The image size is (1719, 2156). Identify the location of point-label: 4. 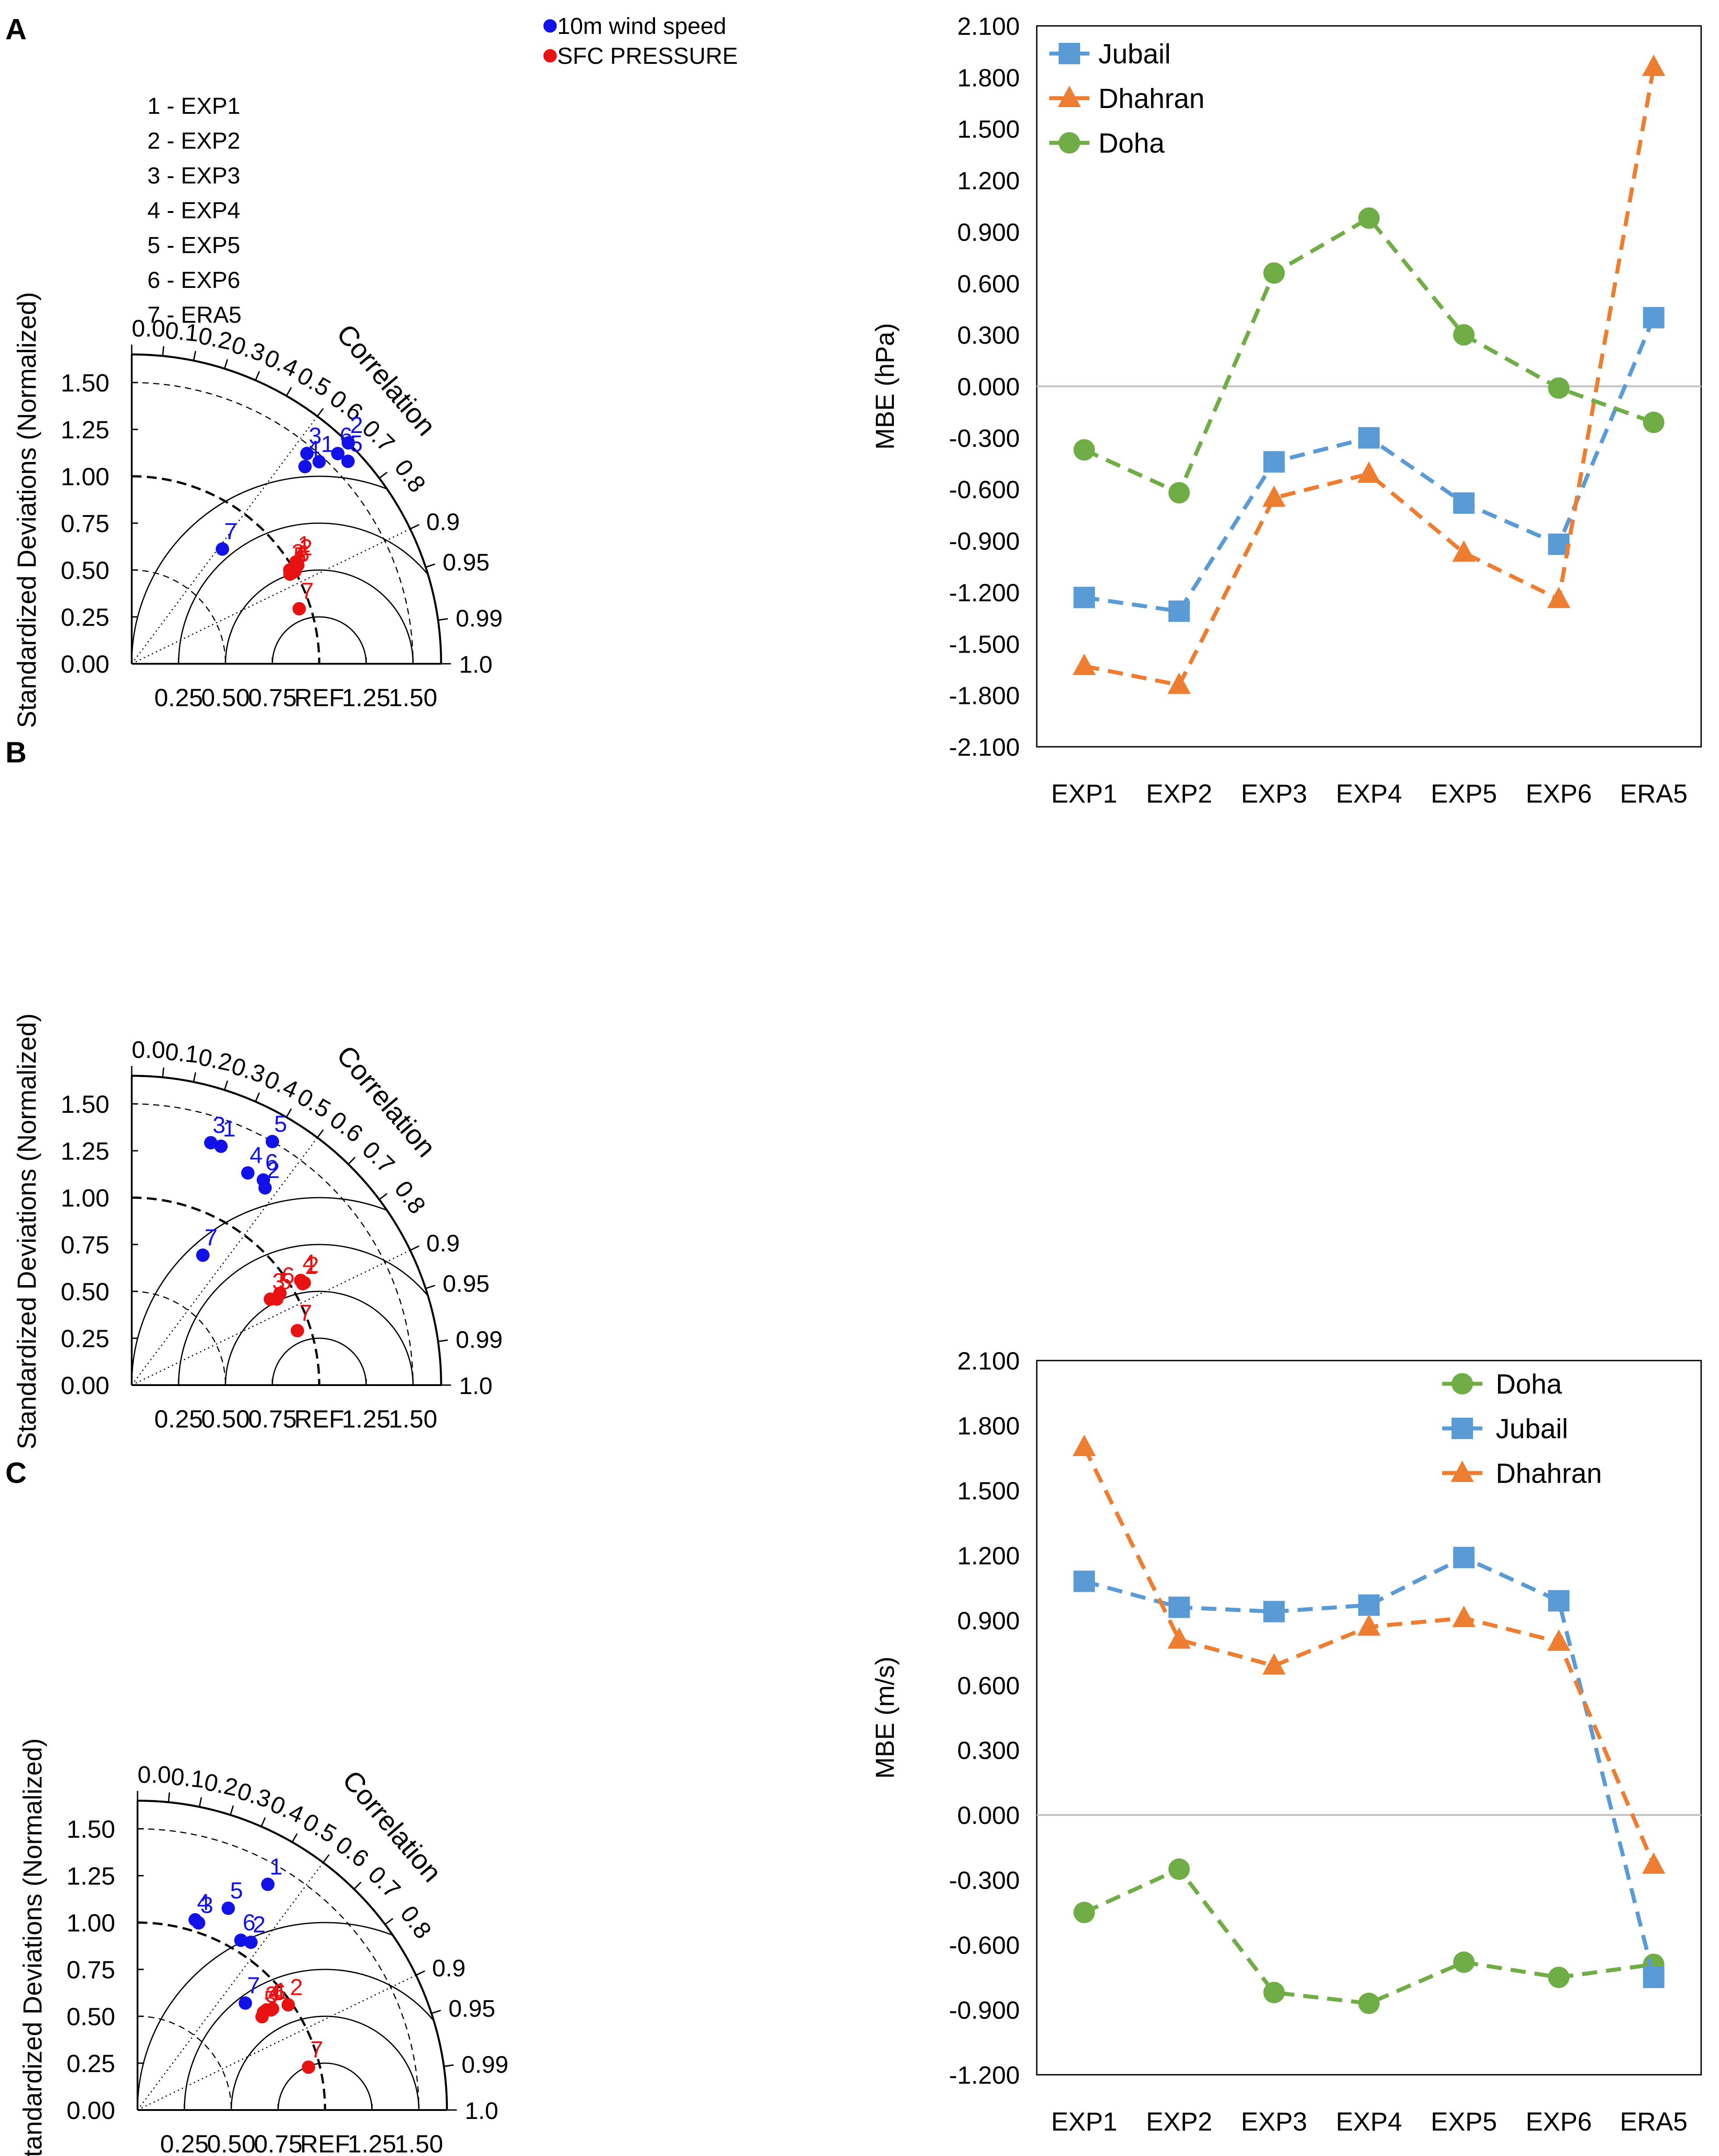
(313, 449).